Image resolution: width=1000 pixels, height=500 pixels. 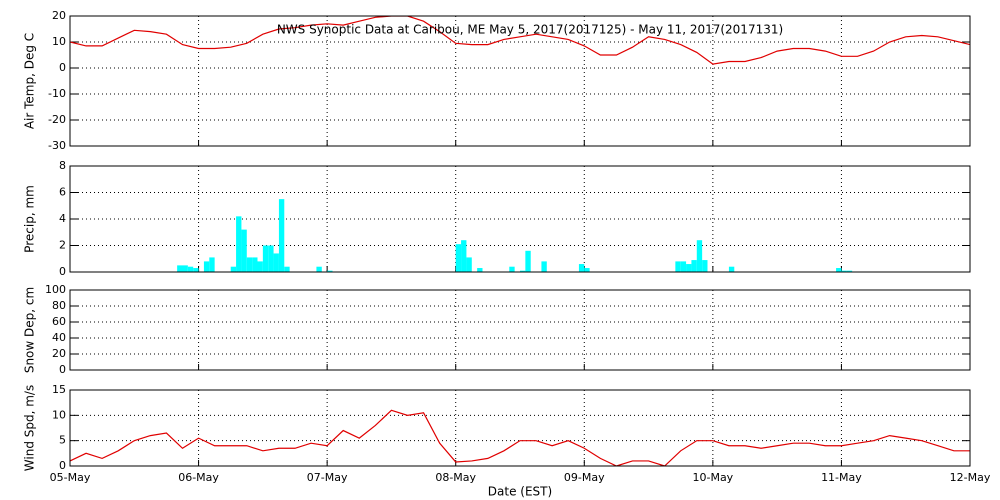 I want to click on x-tick-label: 08-May, so click(x=455, y=477).